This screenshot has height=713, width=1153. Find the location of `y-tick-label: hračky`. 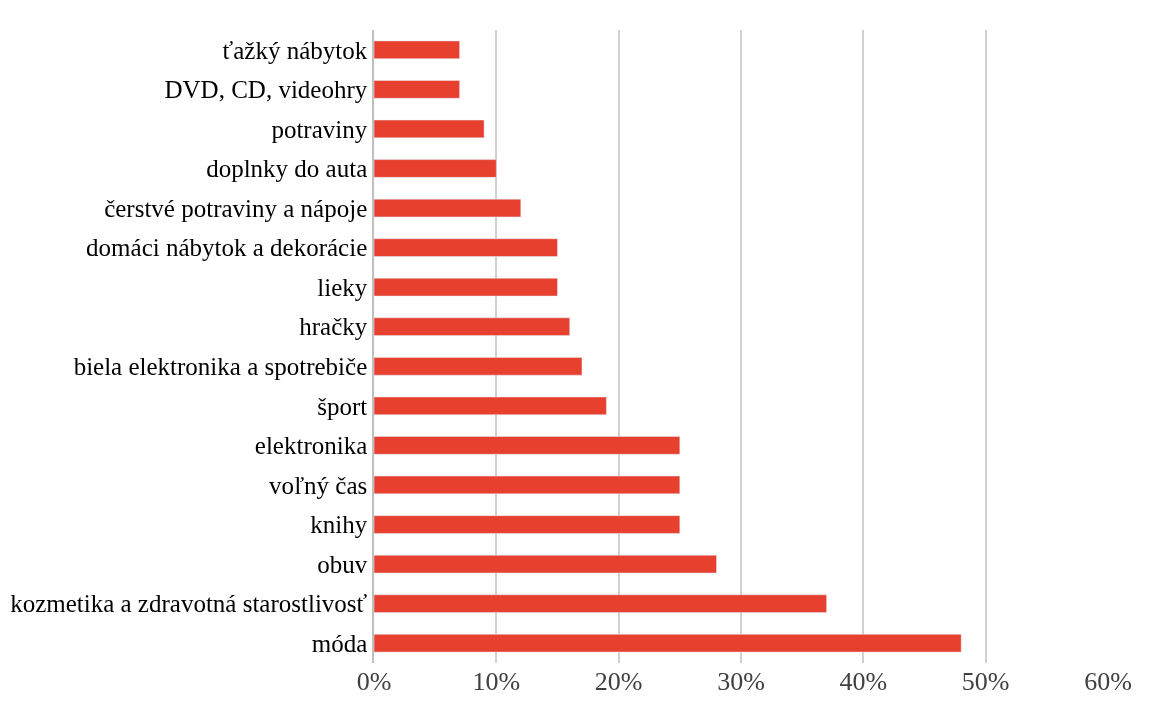

y-tick-label: hračky is located at coordinates (333, 327).